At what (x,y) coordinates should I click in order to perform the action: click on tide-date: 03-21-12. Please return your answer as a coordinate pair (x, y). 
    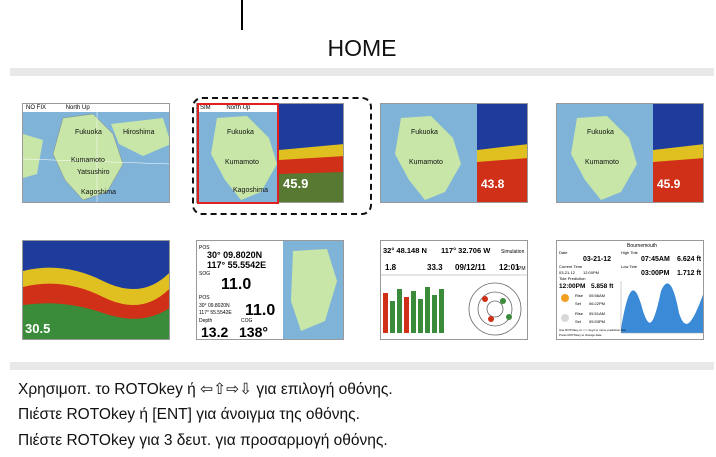
    Looking at the image, I should click on (597, 259).